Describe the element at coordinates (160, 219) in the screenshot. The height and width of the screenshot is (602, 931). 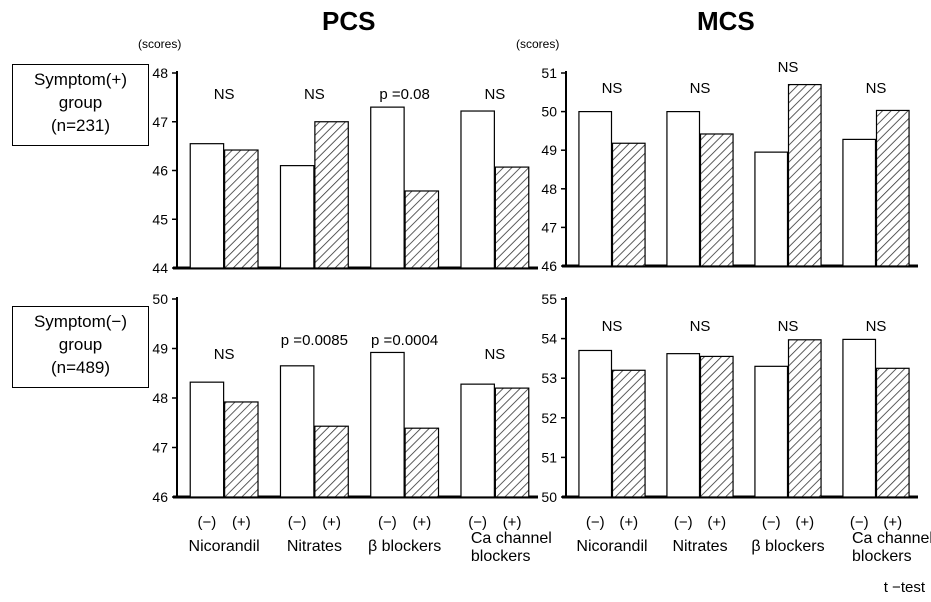
I see `y-tick-label: 45` at that location.